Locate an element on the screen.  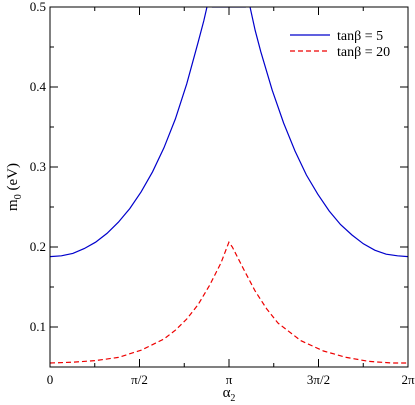
x-tick-label: 0 is located at coordinates (50, 379).